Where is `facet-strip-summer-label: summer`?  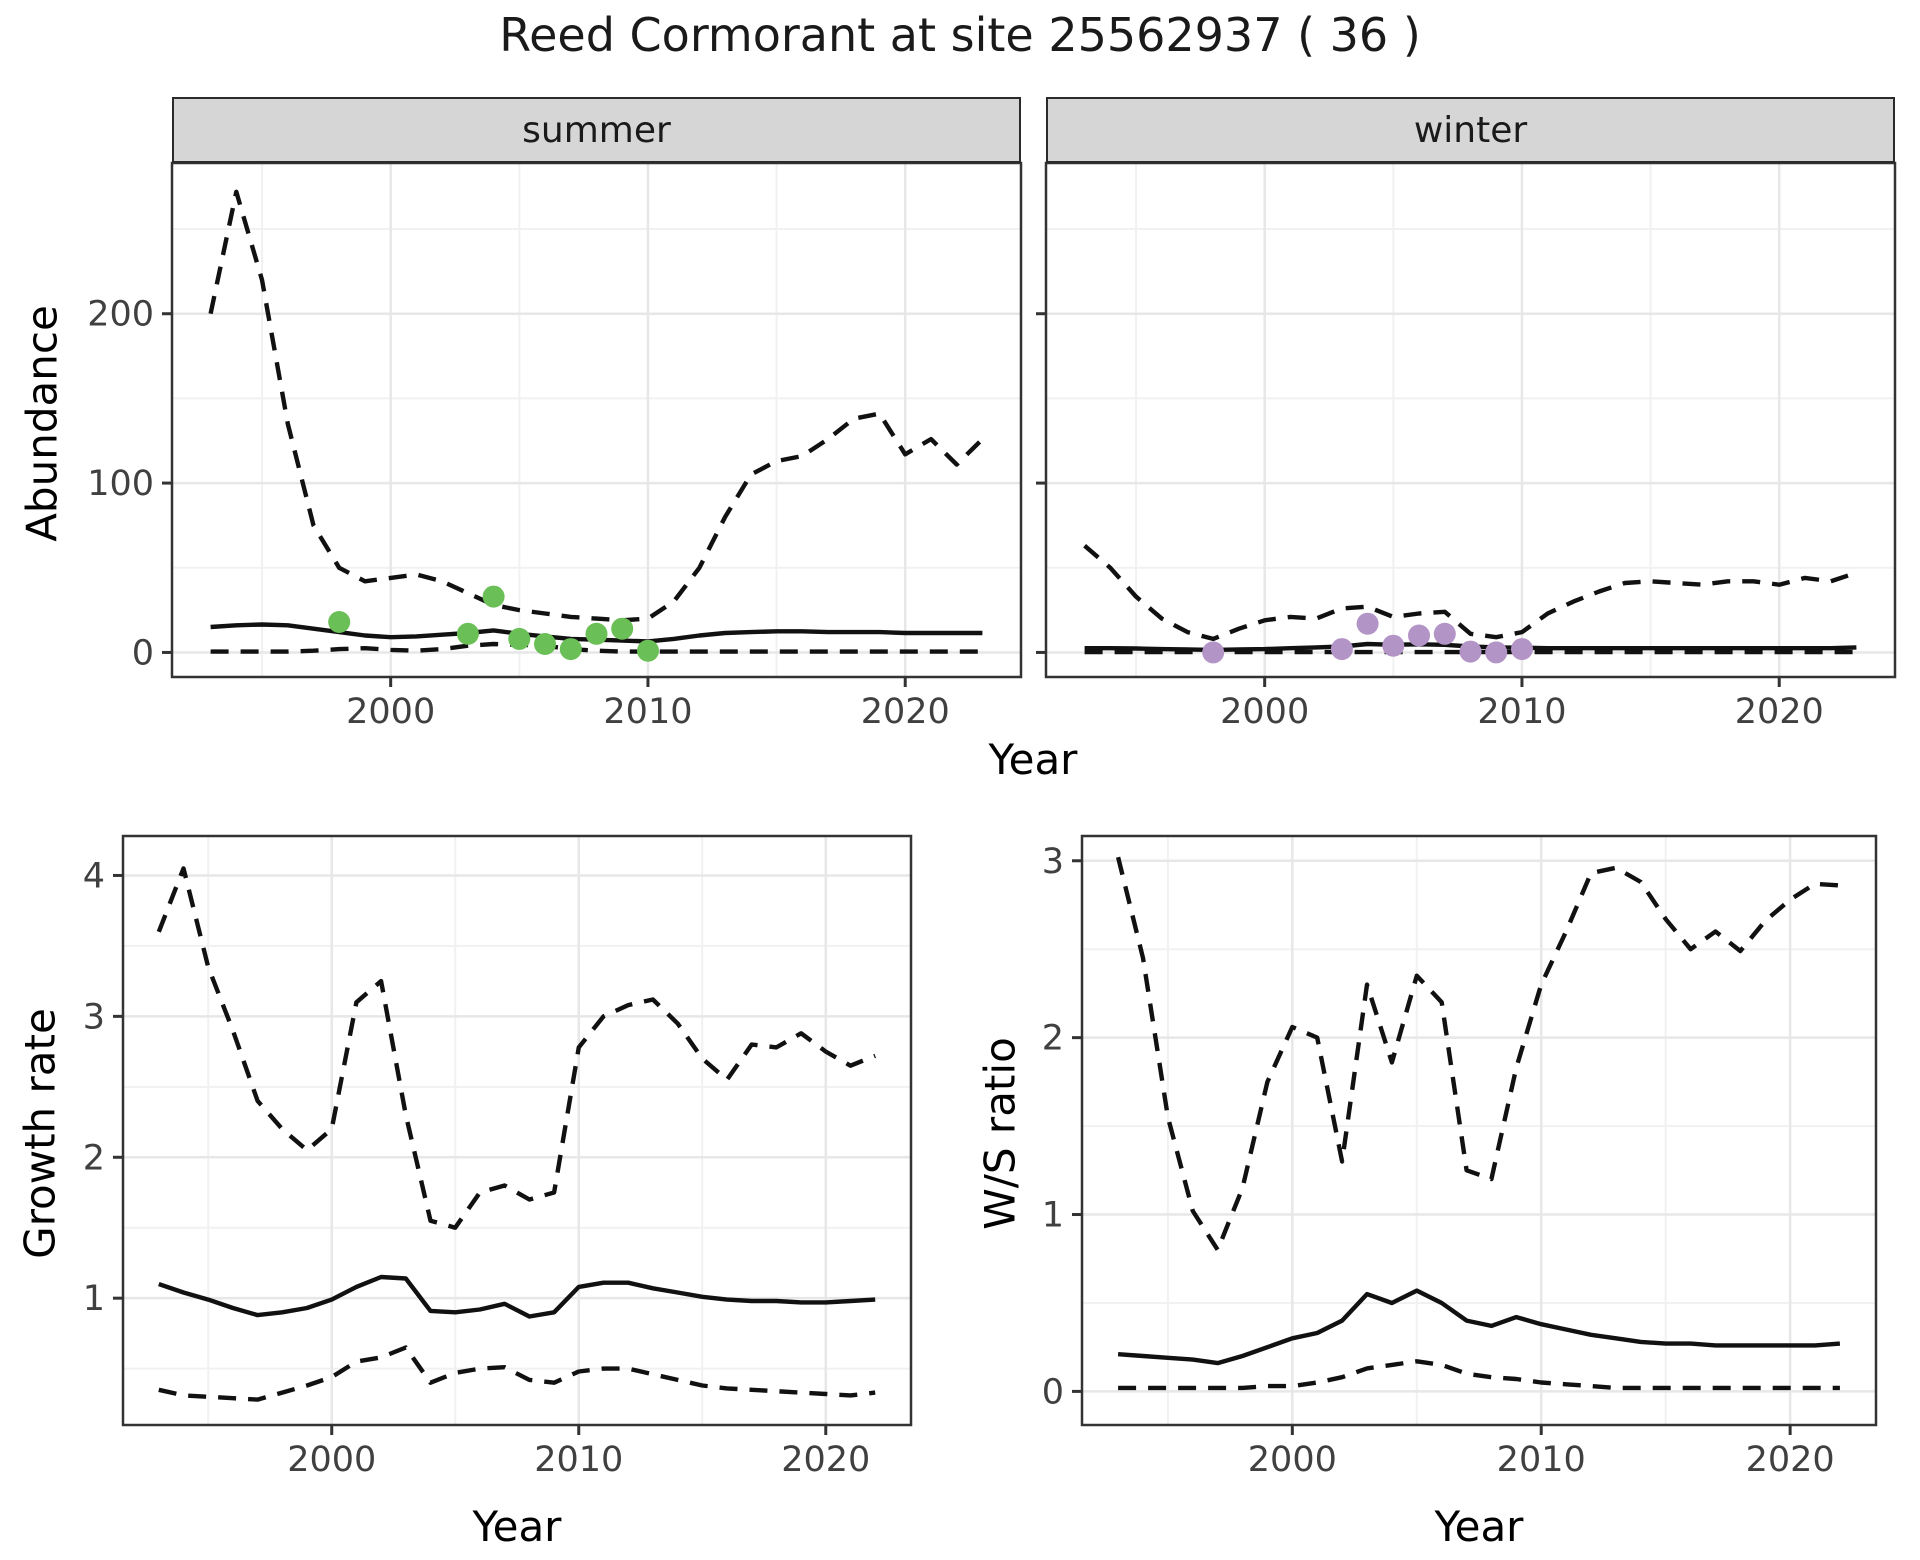
facet-strip-summer-label: summer is located at coordinates (596, 130).